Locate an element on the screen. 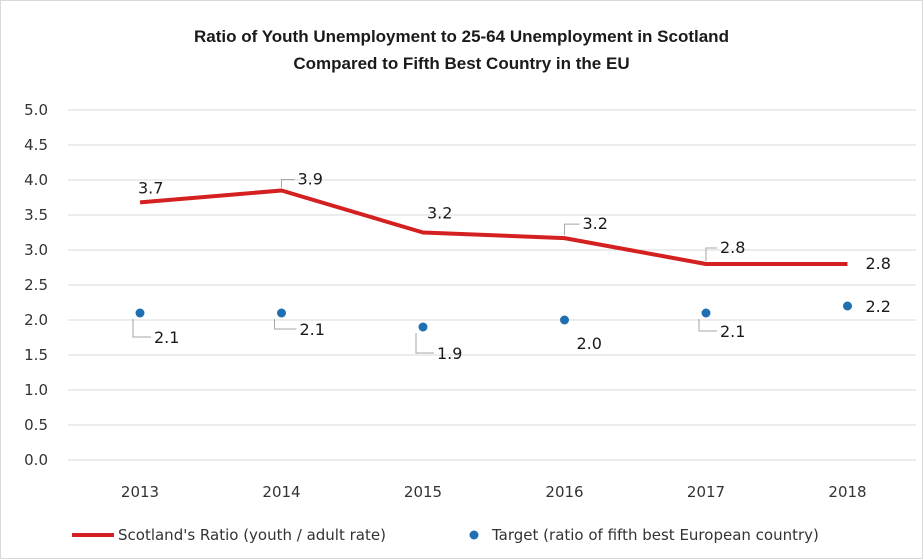  data-label-target: 1.9 is located at coordinates (449, 353).